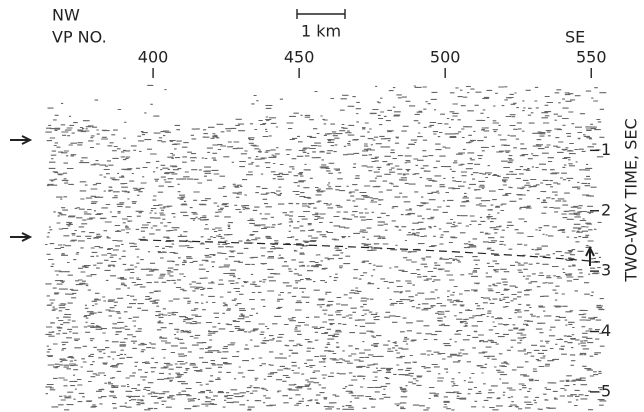 This screenshot has width=644, height=412. Describe the element at coordinates (66, 15) in the screenshot. I see `left-label: NW` at that location.